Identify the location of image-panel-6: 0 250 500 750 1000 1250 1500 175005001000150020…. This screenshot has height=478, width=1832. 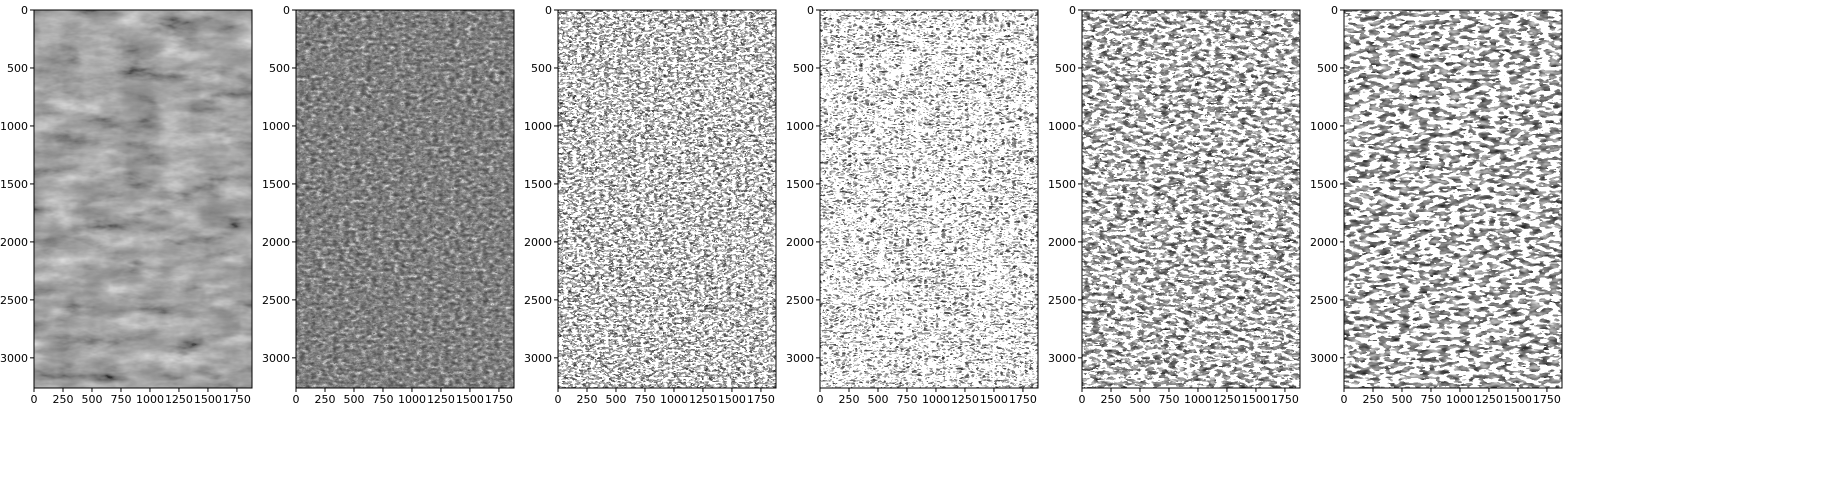
(1436, 205).